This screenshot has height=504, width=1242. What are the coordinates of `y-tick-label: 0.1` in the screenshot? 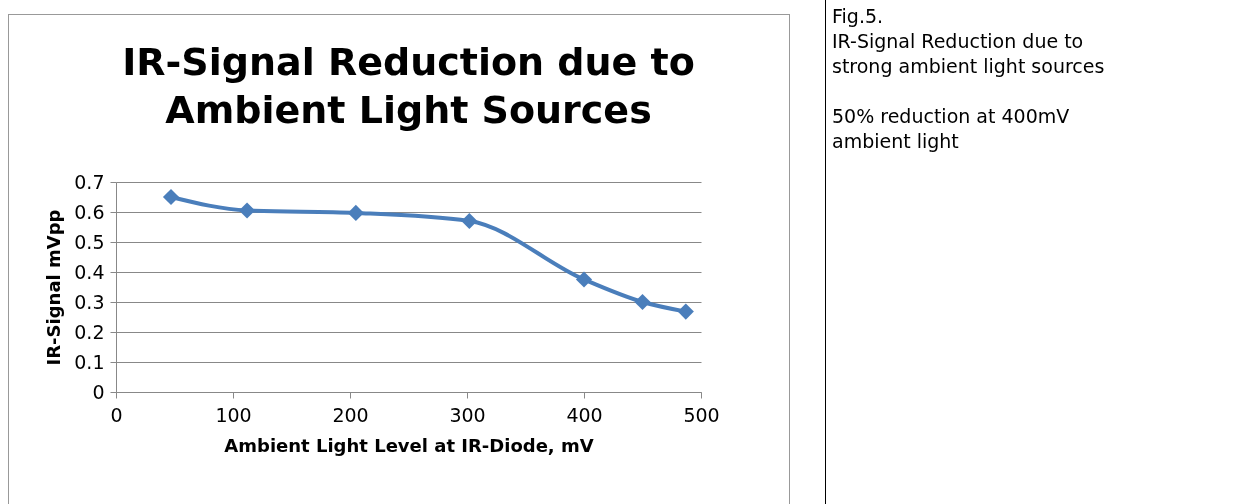 It's located at (89, 361).